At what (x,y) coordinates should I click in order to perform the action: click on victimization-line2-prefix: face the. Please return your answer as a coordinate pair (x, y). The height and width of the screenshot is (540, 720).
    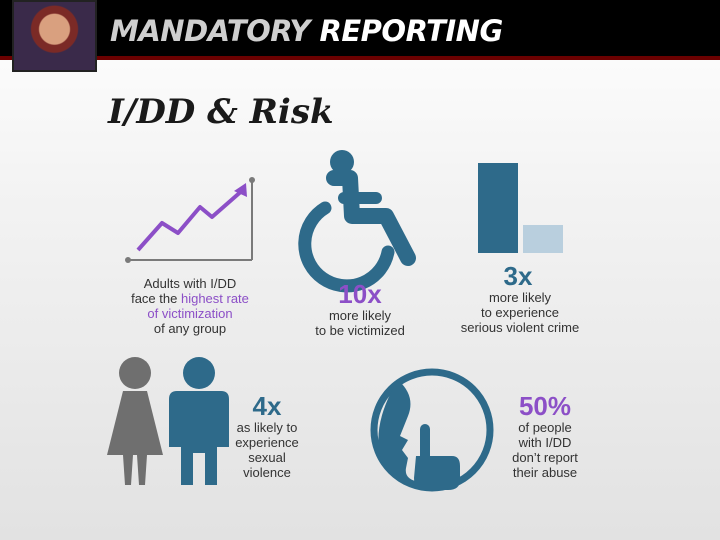
    Looking at the image, I should click on (156, 298).